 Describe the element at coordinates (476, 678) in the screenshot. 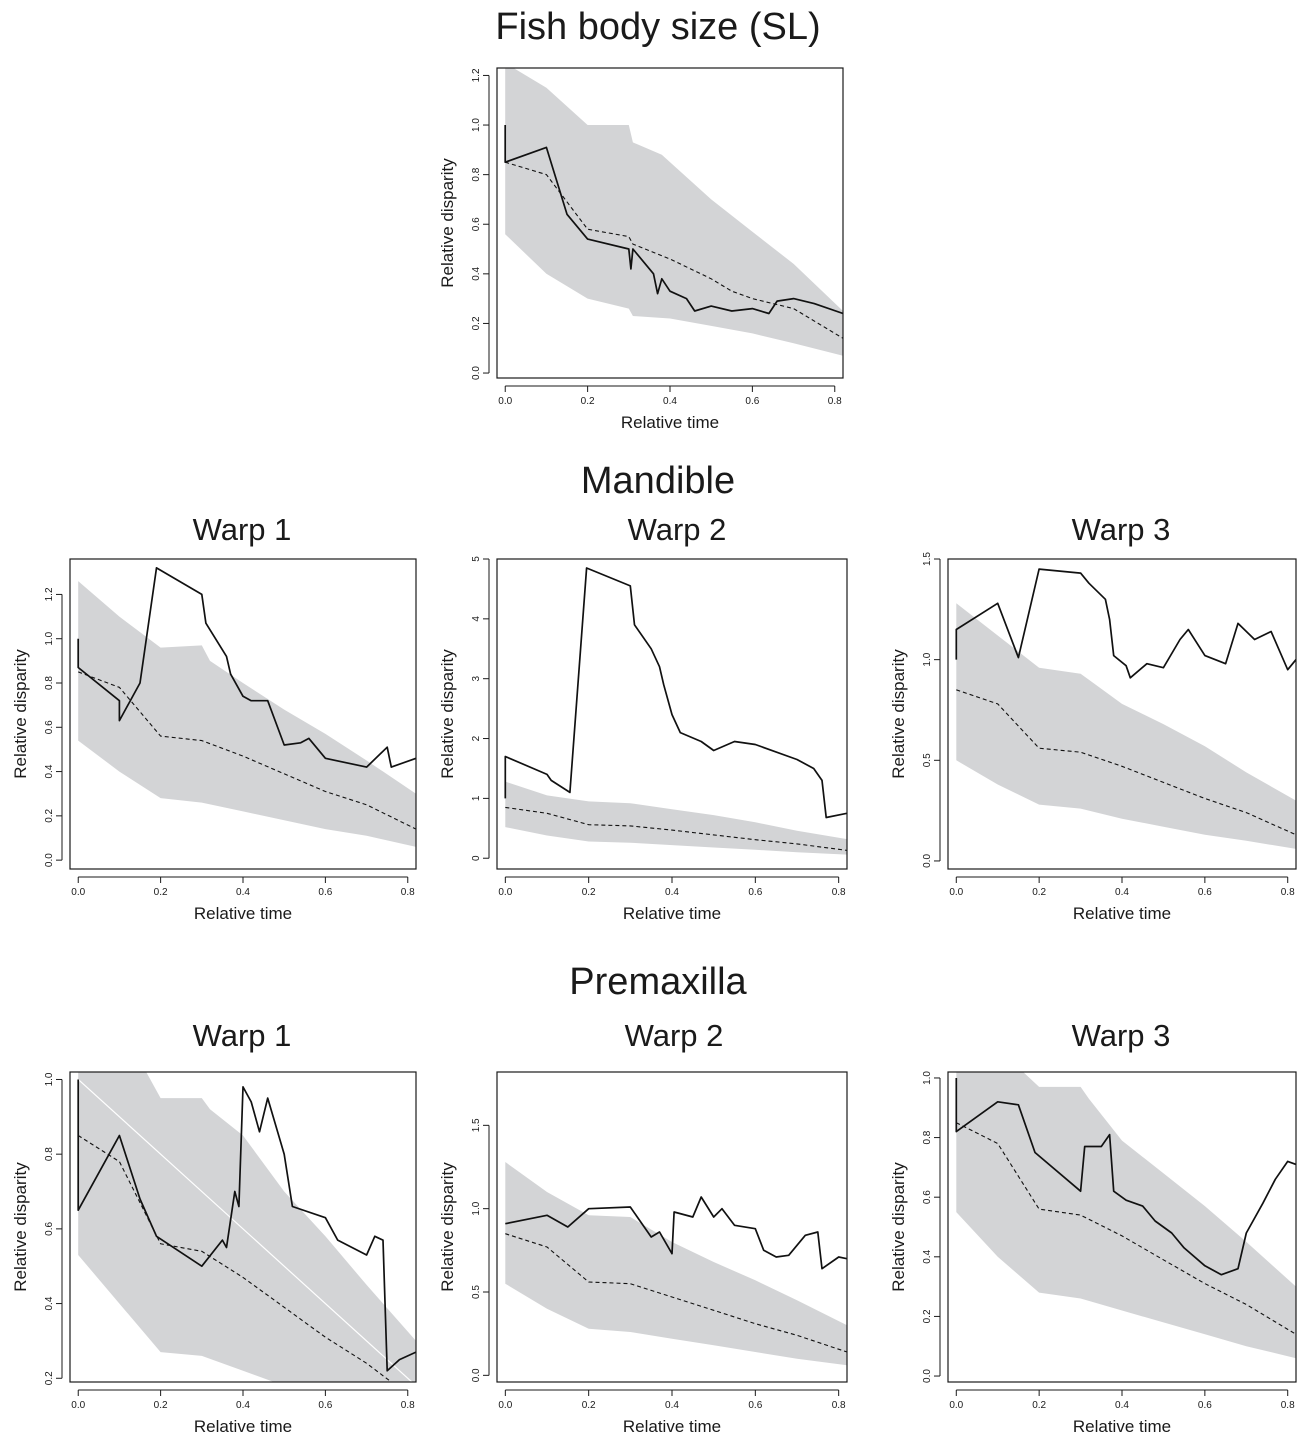

I see `y-tick-label: 3` at that location.